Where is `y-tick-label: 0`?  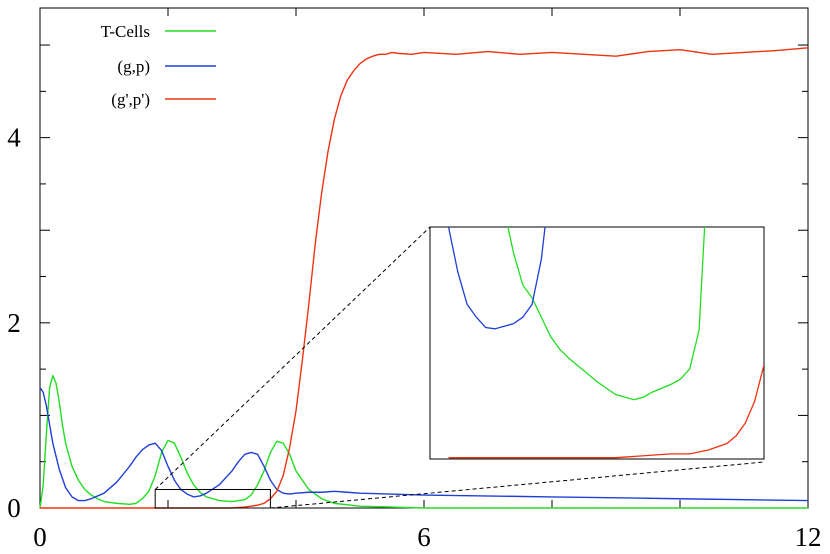 y-tick-label: 0 is located at coordinates (14, 508).